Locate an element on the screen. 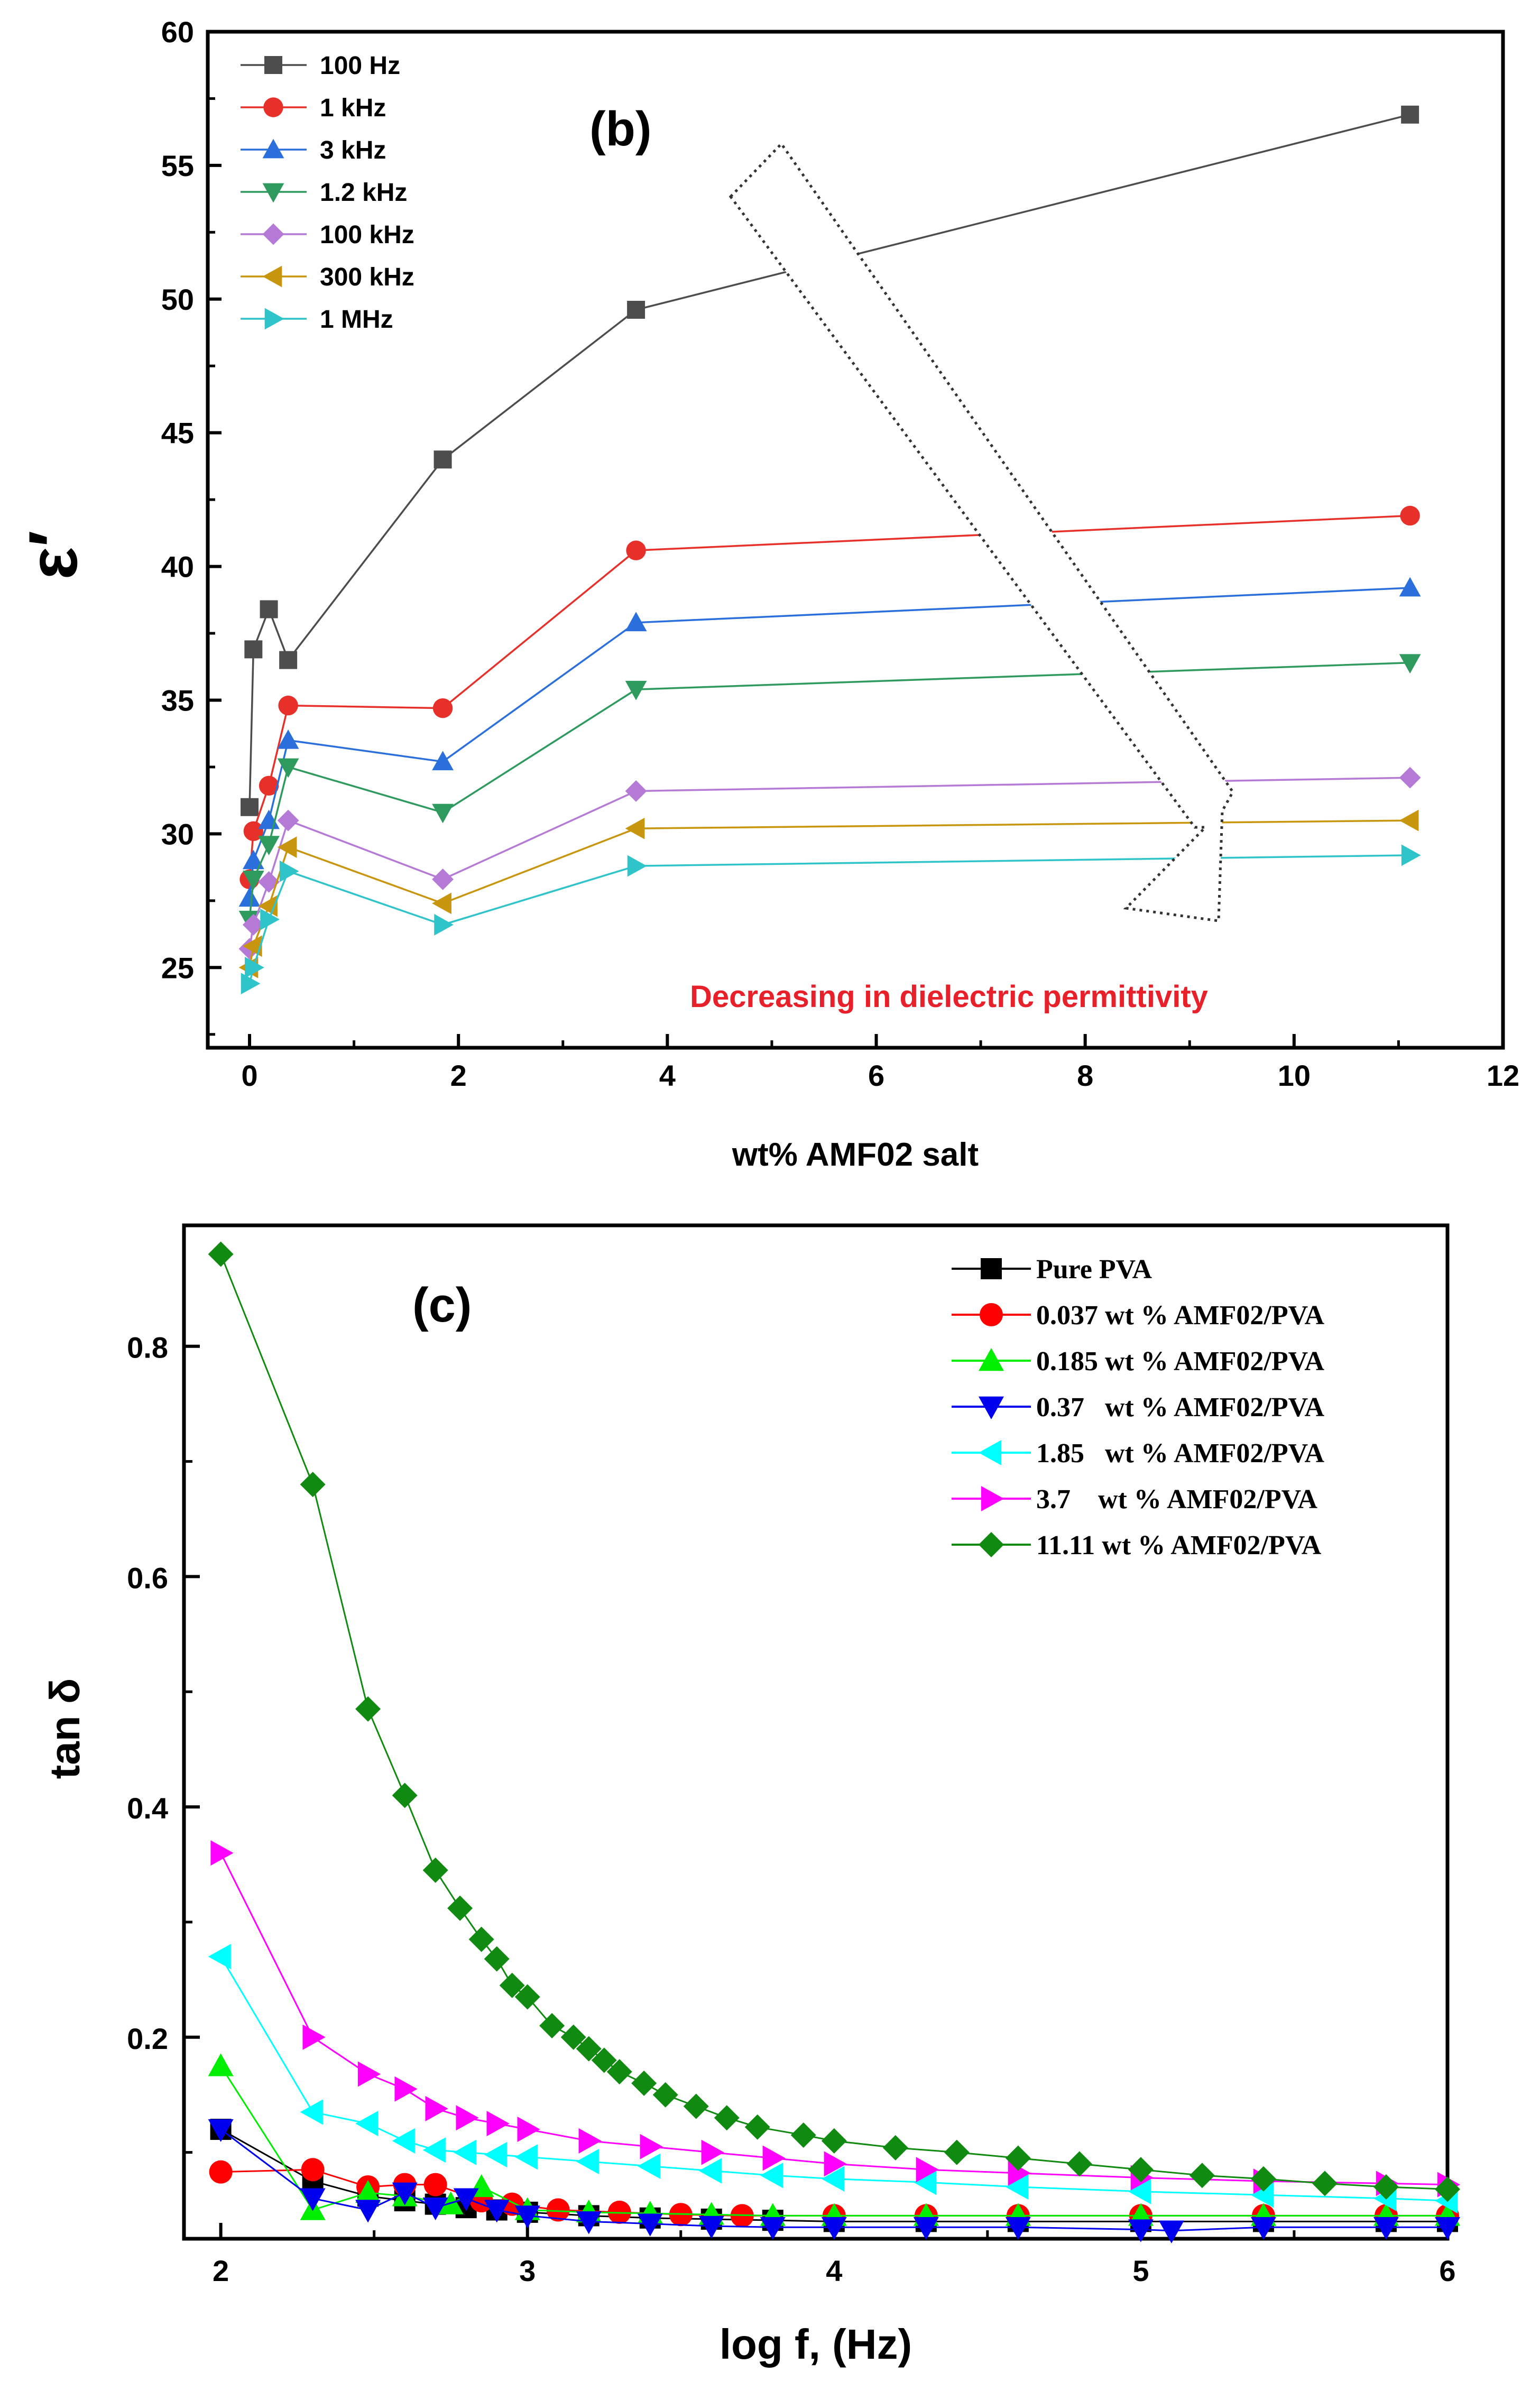  series-1-2-khz is located at coordinates (829, 792).